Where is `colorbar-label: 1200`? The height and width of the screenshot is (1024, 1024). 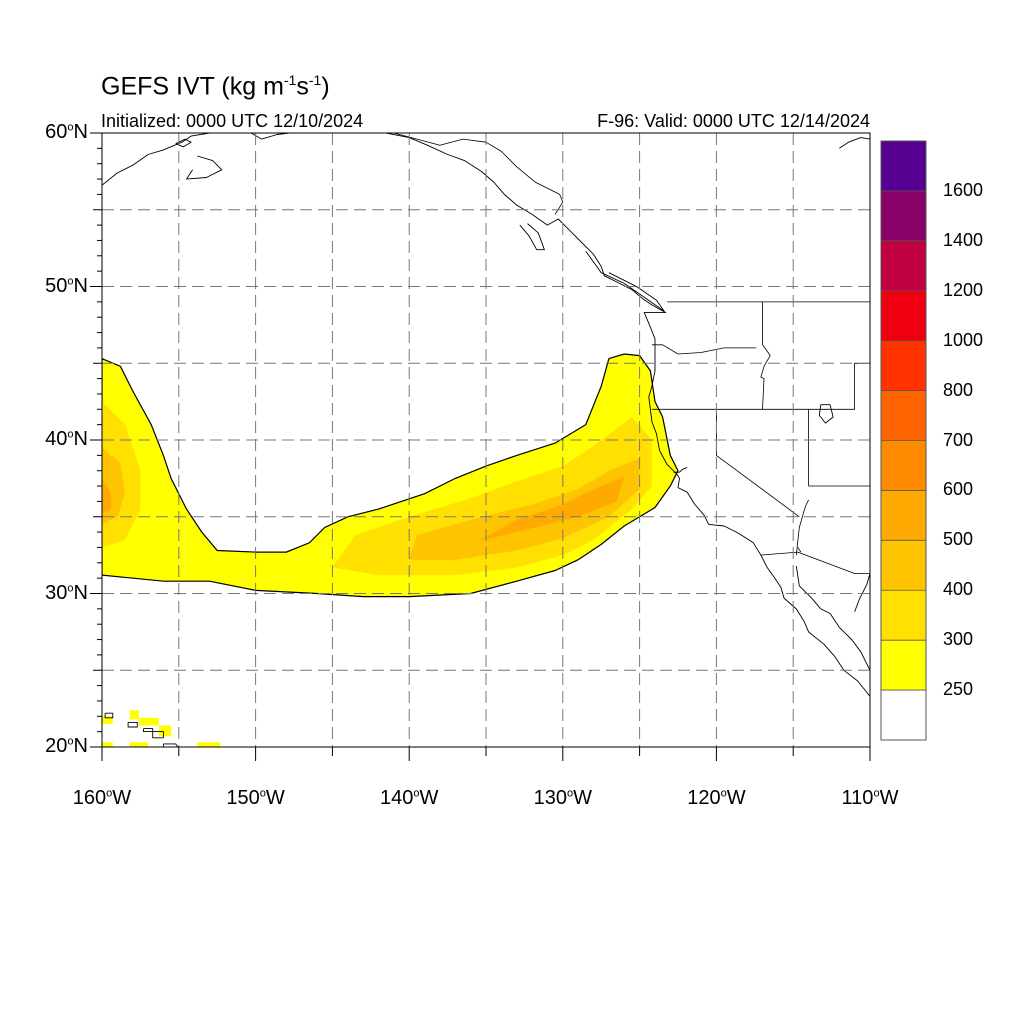
colorbar-label: 1200 is located at coordinates (963, 289).